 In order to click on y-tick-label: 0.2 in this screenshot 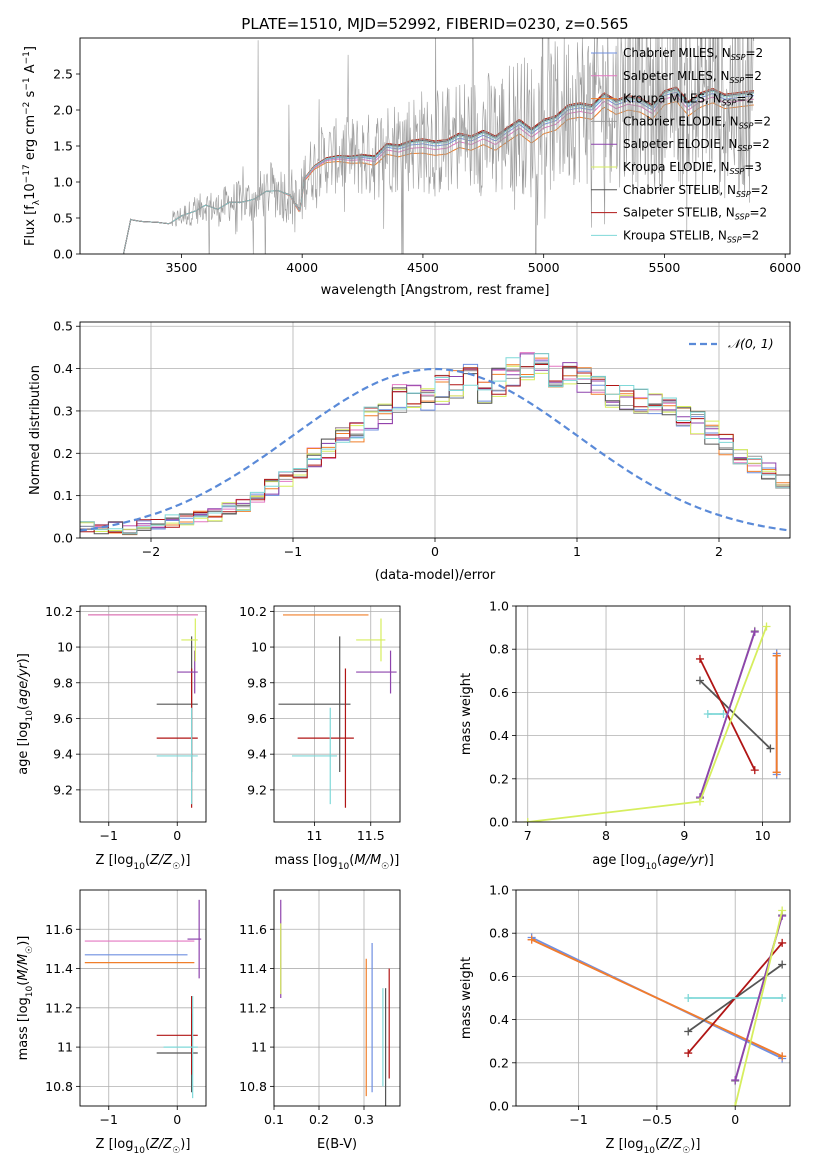, I will do `click(63, 453)`.